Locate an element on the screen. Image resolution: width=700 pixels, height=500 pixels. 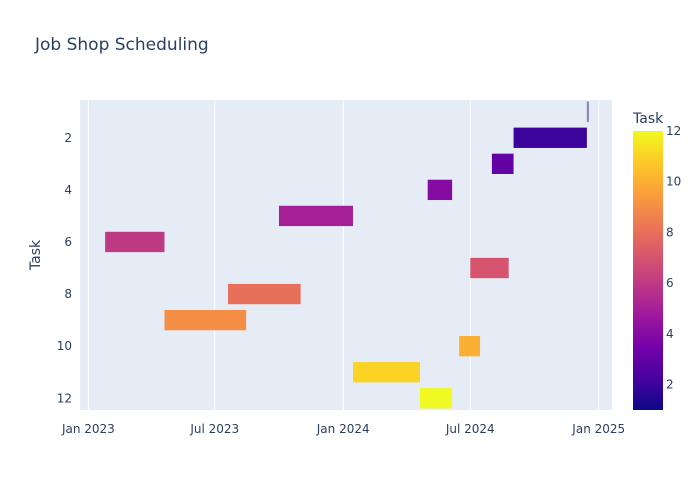
x-tick-label: Jul 2024 is located at coordinates (470, 429).